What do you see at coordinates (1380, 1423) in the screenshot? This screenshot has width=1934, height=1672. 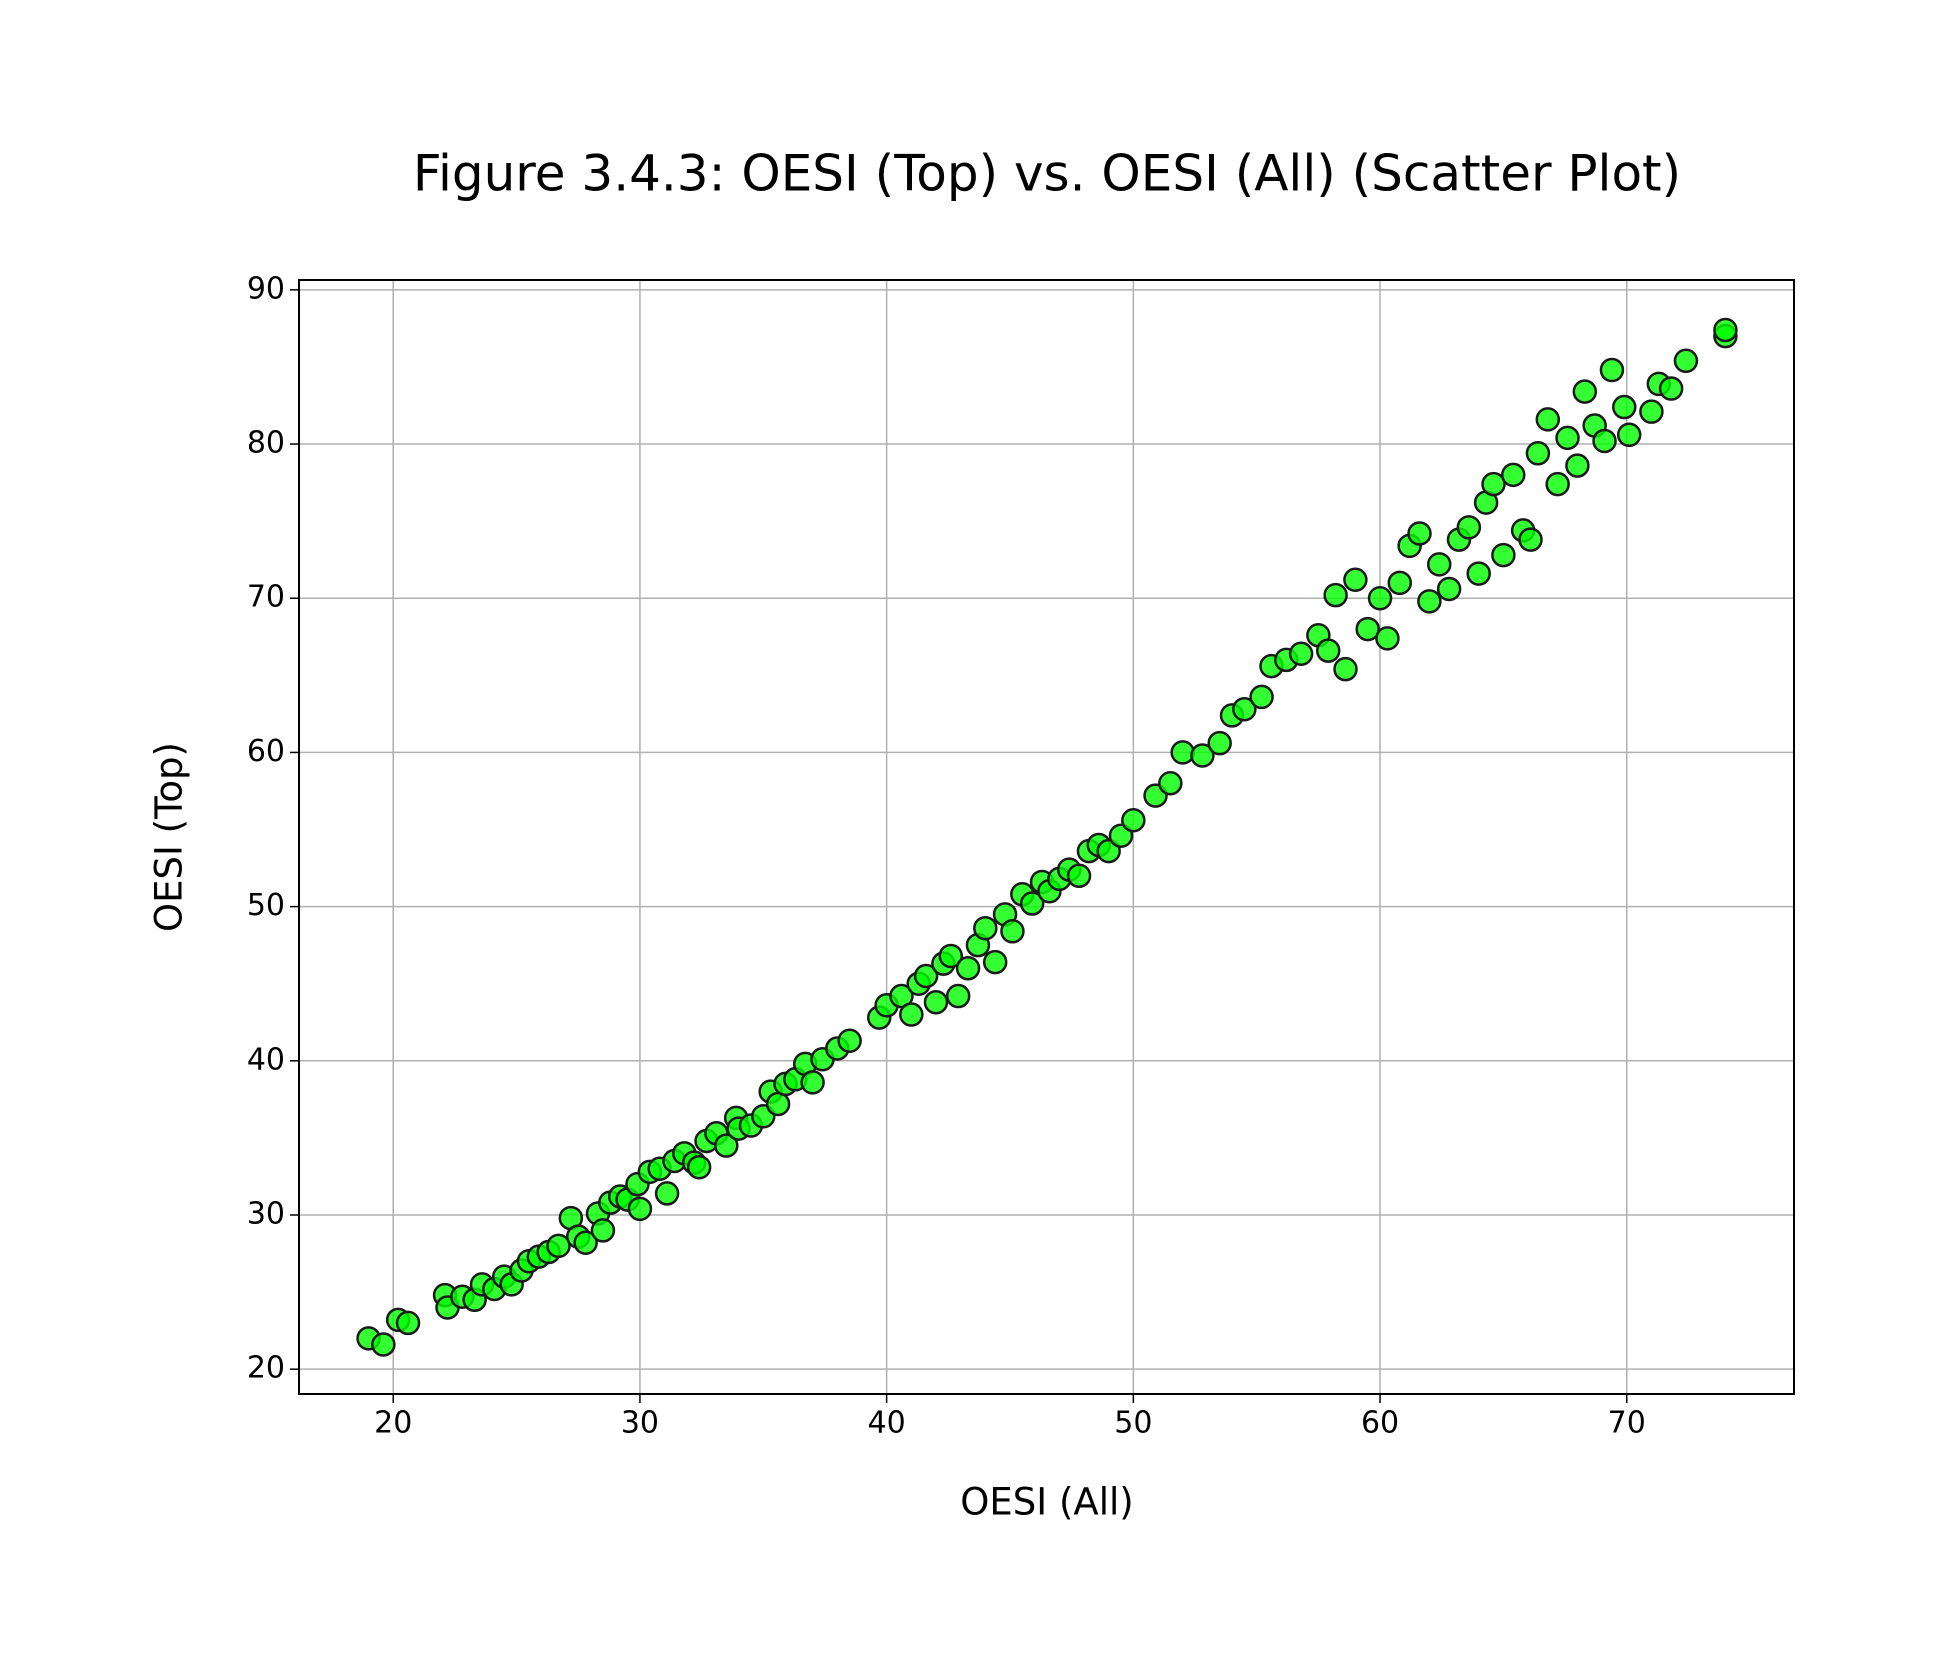 I see `x-tick-label: 60` at bounding box center [1380, 1423].